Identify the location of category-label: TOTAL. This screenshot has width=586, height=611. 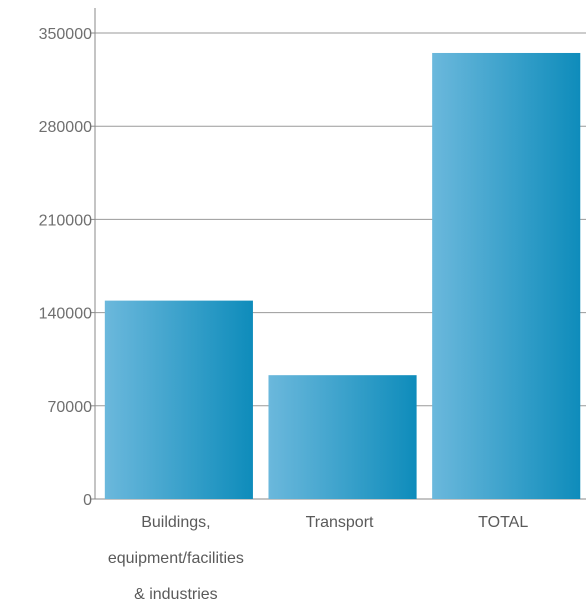
(503, 522).